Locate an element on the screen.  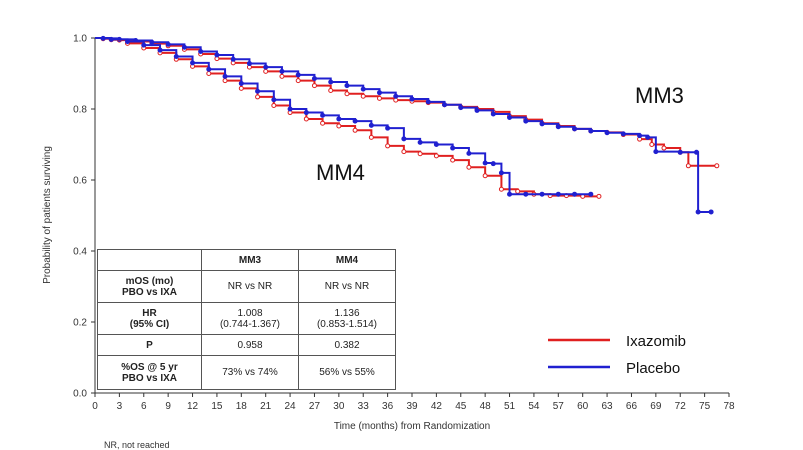
table-header-empty is located at coordinates (149, 260).